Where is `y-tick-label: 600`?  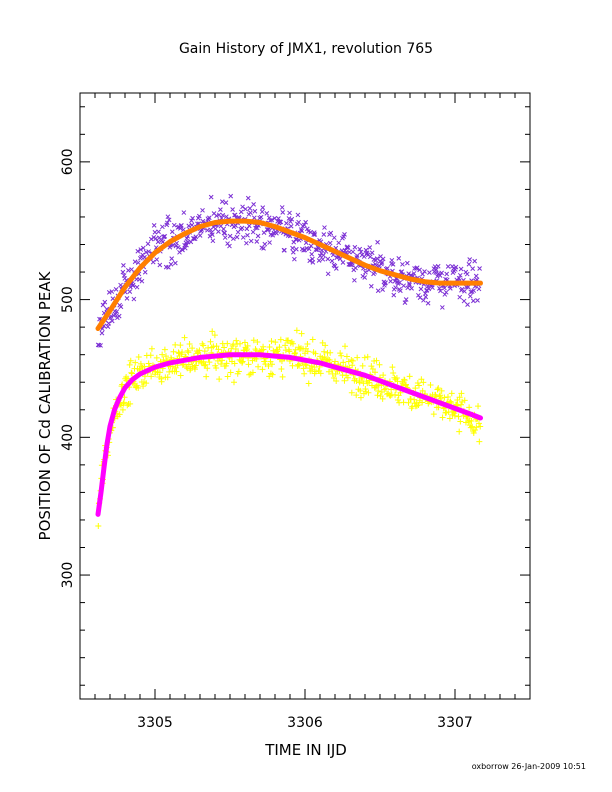 y-tick-label: 600 is located at coordinates (68, 161).